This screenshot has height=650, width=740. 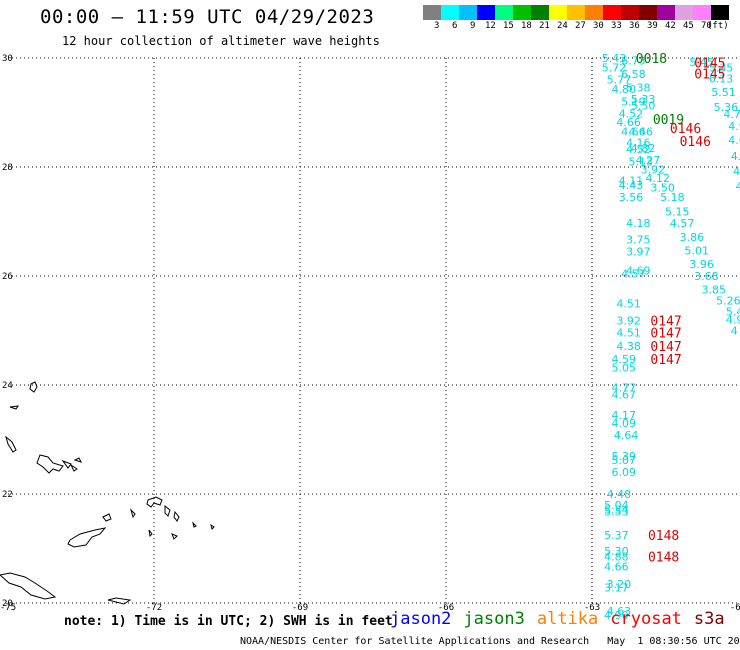 I want to click on swh-label: 5.4, so click(x=733, y=311).